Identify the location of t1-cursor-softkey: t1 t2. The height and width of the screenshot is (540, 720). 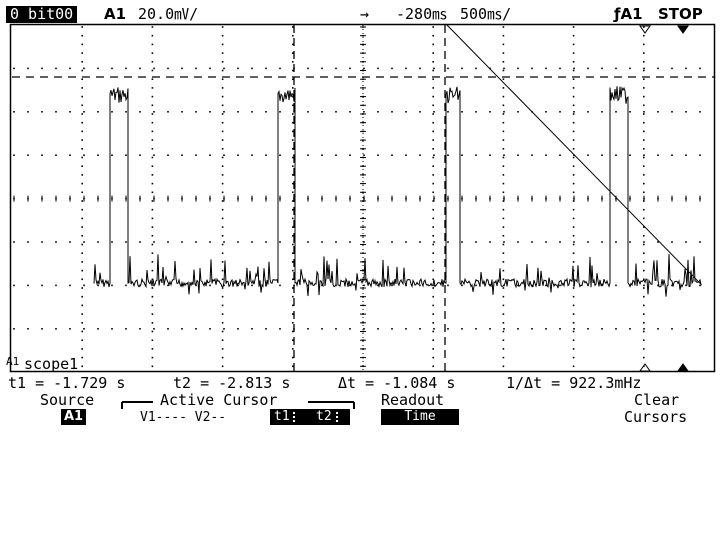
(310, 417).